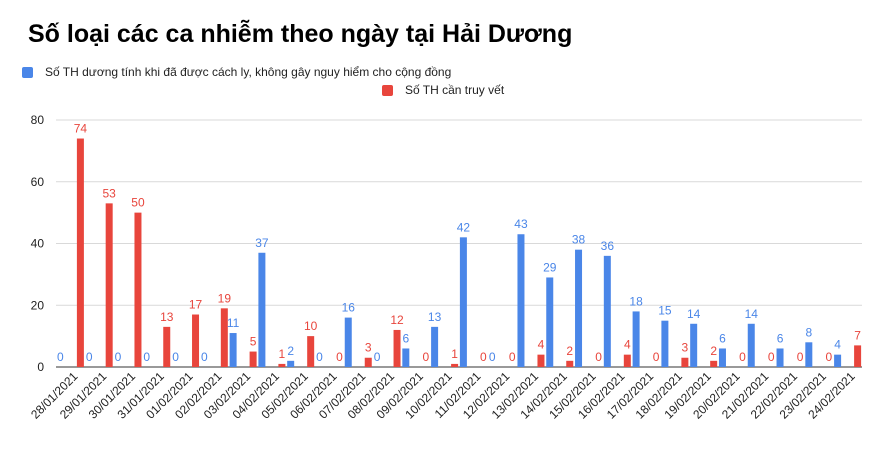  I want to click on data-label: 18, so click(636, 301).